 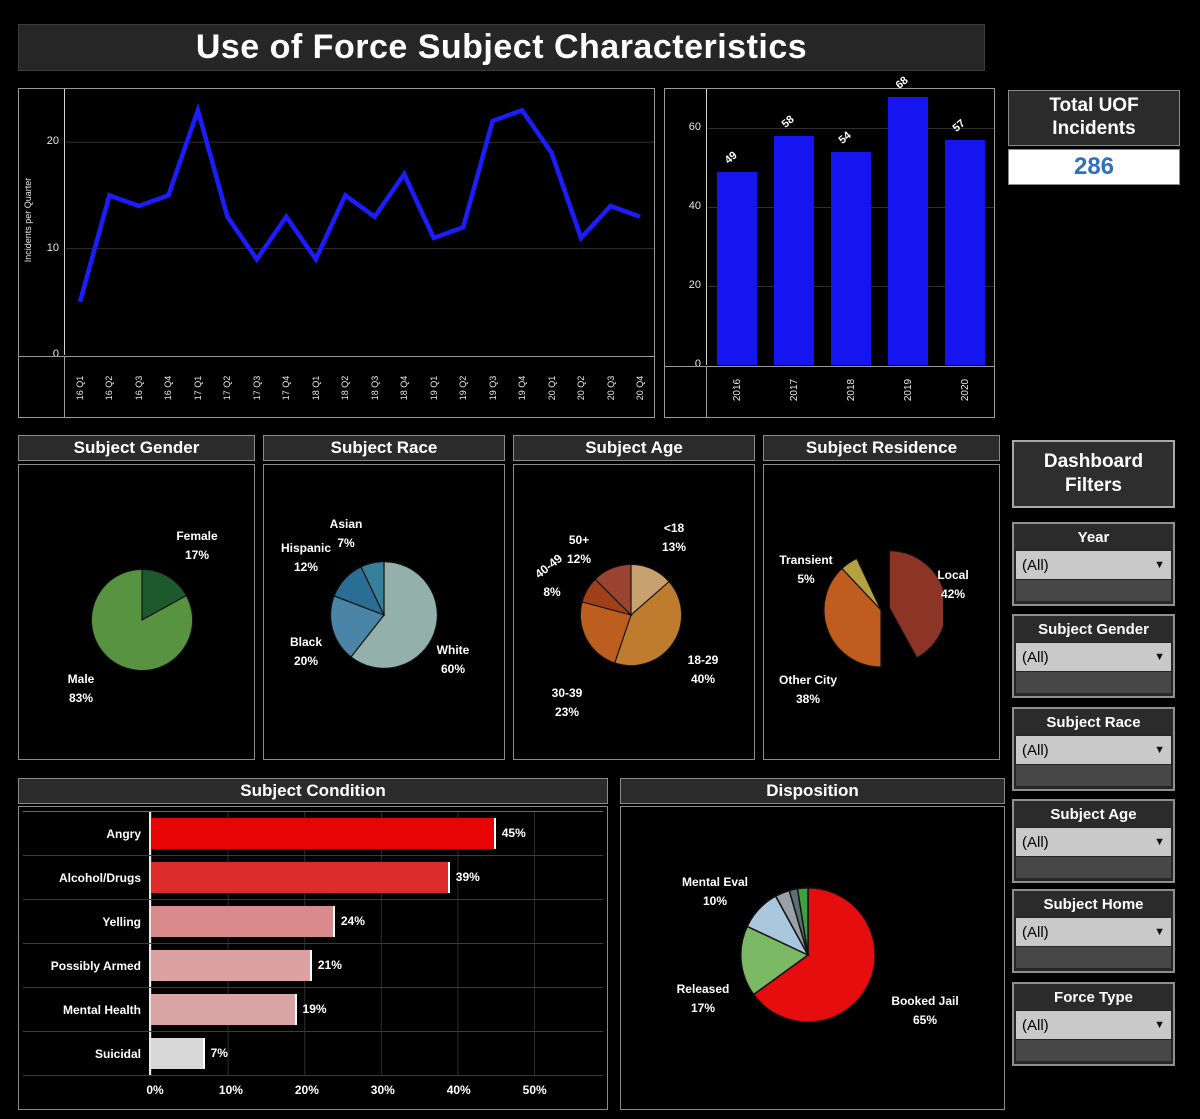 I want to click on gridline, so click(x=851, y=129).